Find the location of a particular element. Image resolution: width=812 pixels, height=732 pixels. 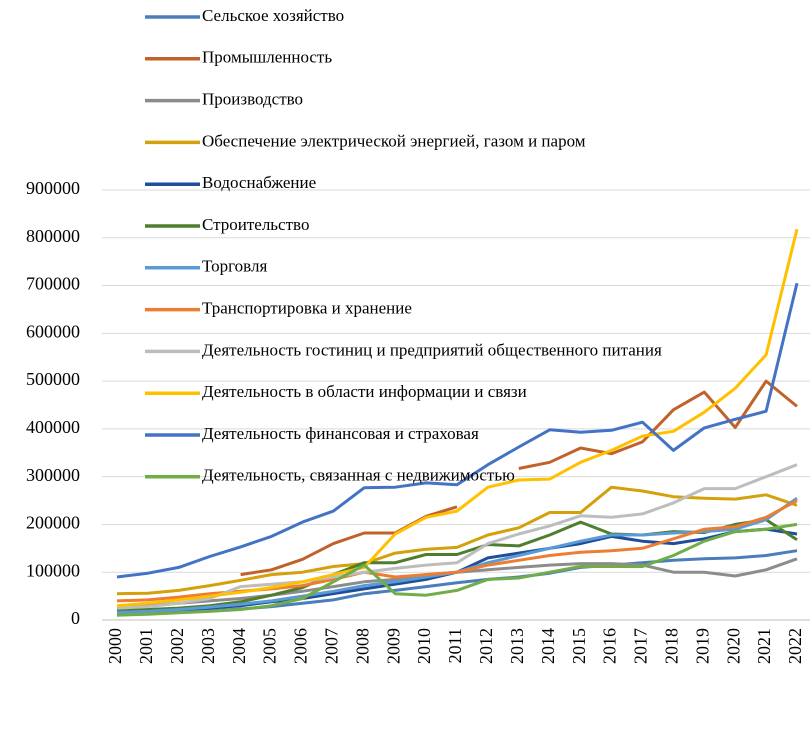

x-tick-label: 2017 is located at coordinates (641, 646).